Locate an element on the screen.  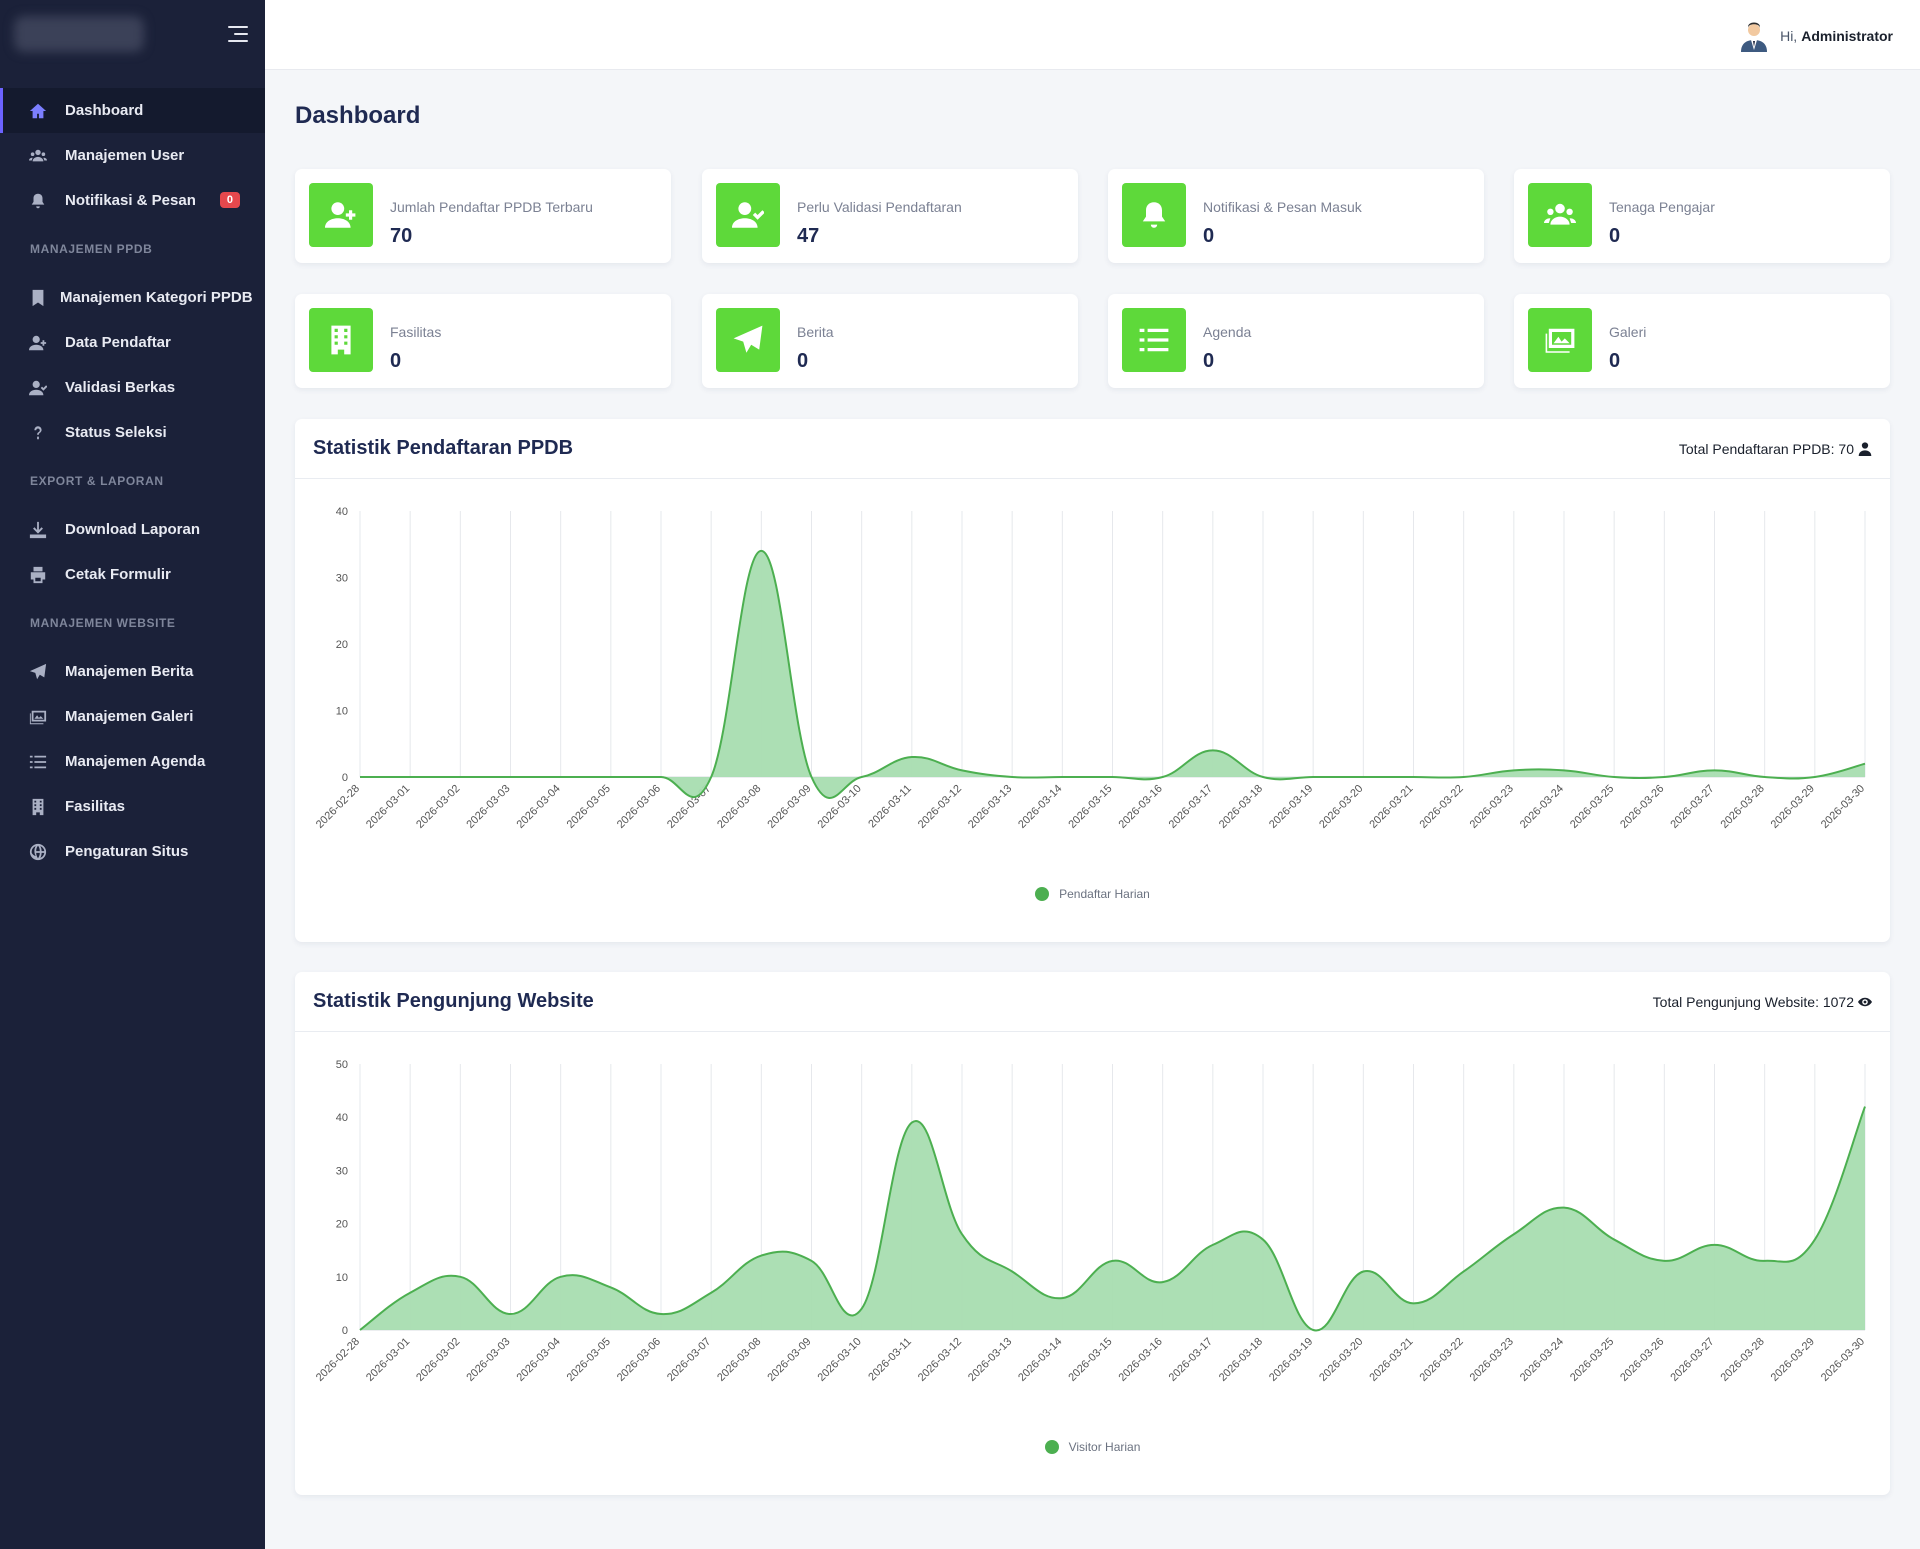
stat-card-notifikasi: Notifikasi & Pesan Masuk 0 is located at coordinates (1296, 216).